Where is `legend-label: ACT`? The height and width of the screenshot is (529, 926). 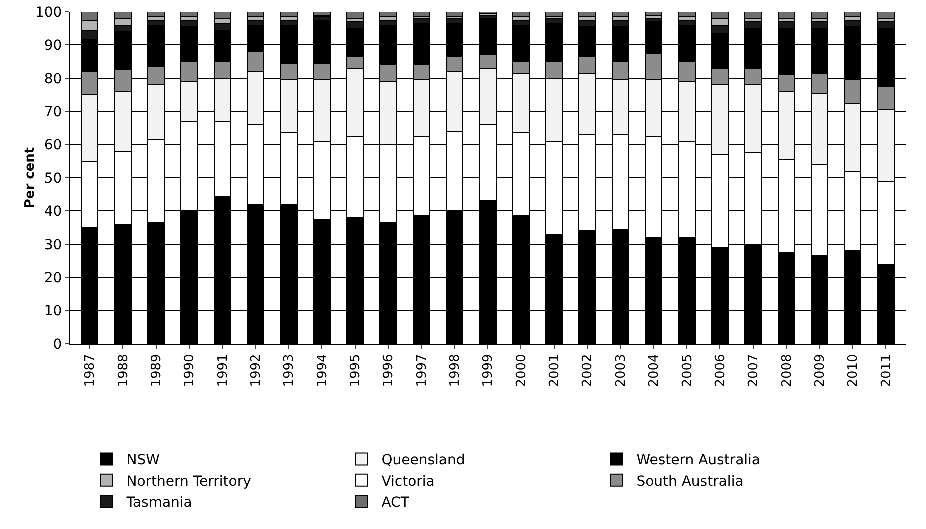 legend-label: ACT is located at coordinates (396, 503).